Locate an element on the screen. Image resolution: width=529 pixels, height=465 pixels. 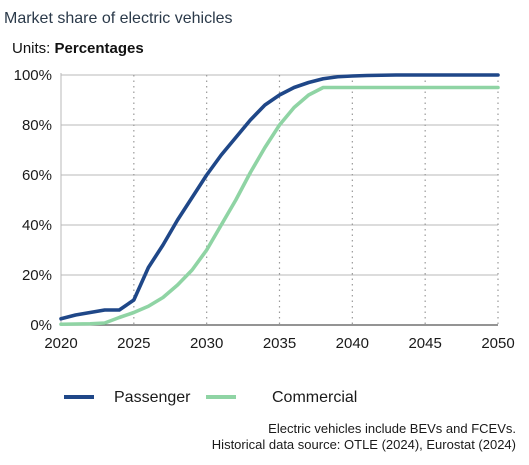
x-tick-label: 2035 is located at coordinates (279, 343).